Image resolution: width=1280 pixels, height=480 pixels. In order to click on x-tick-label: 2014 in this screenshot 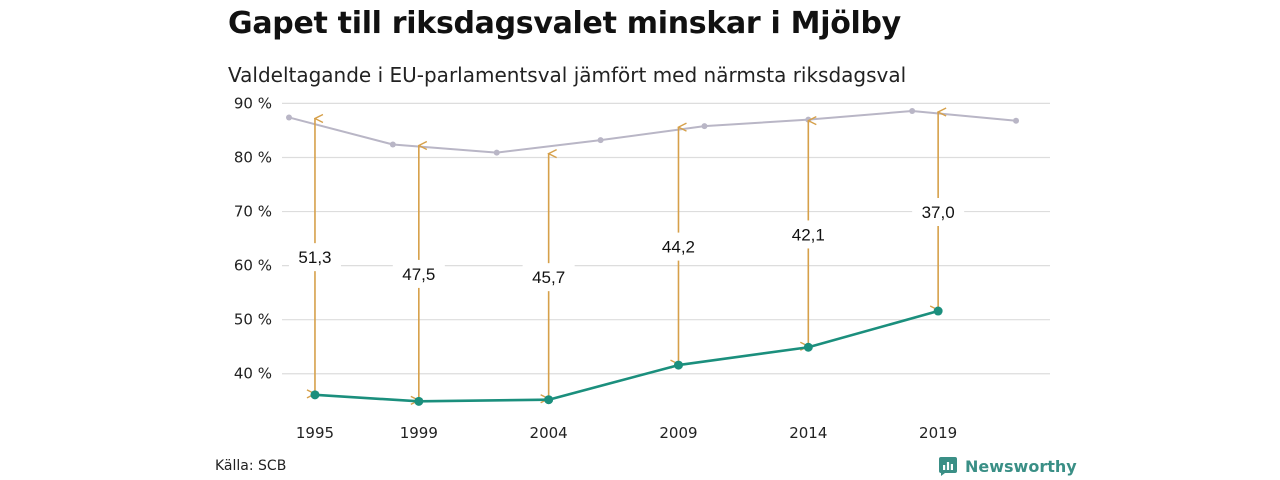, I will do `click(808, 433)`.